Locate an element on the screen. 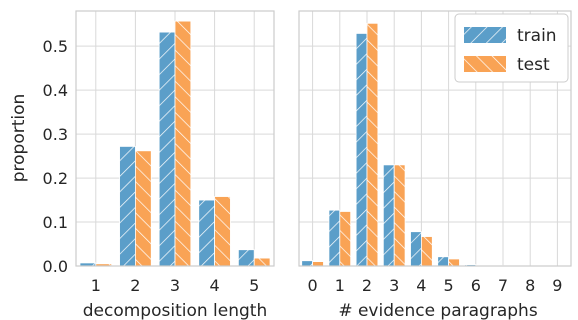 Image resolution: width=578 pixels, height=320 pixels. y-tick-label: 0.5 is located at coordinates (55, 46).